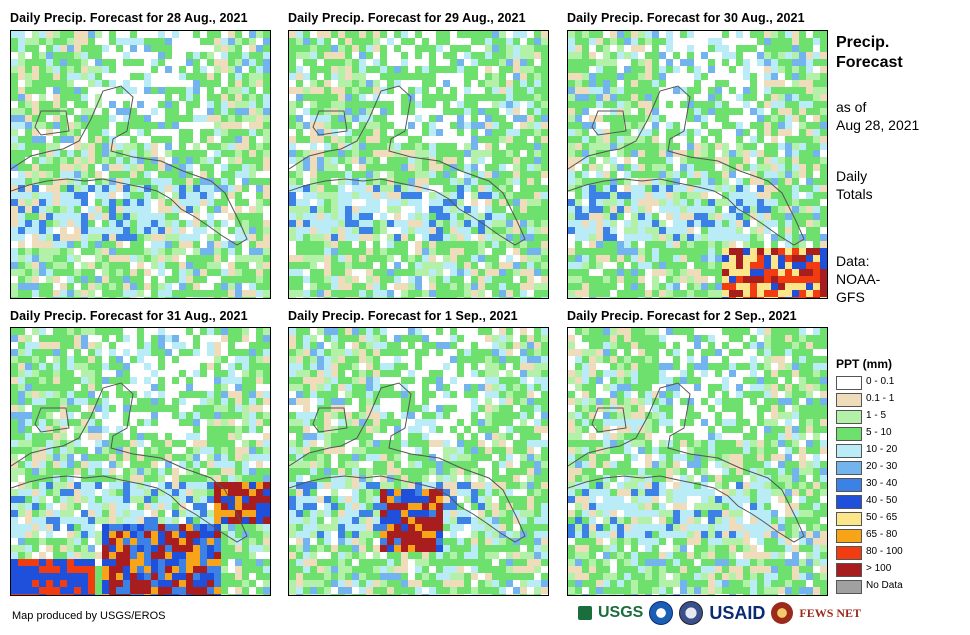  I want to click on legend-label: 0 - 0.1, so click(880, 381).